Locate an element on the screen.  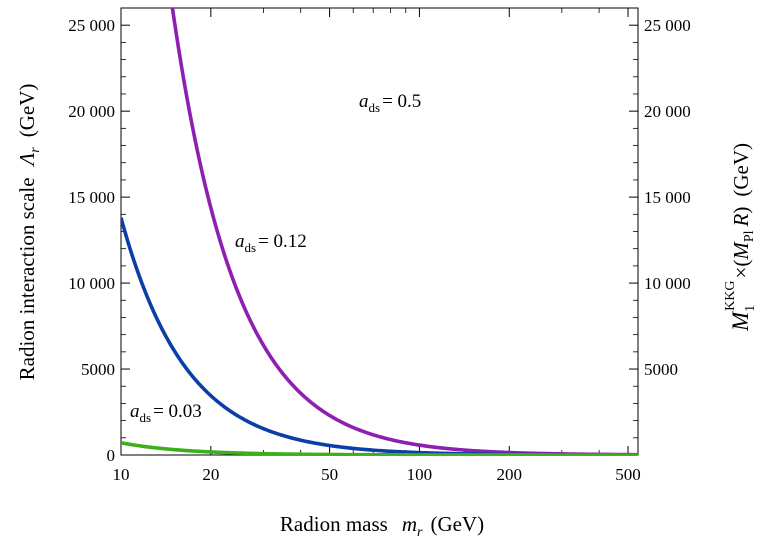
x-axis-title: Radion mass mr (GeV) is located at coordinates (382, 525).